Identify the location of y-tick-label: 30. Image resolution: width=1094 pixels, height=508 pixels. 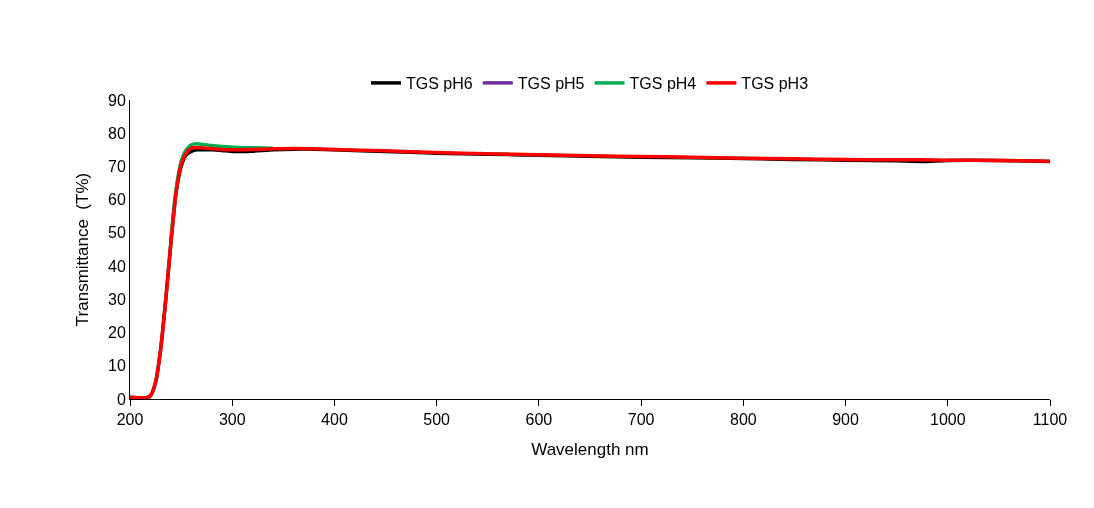
(117, 299).